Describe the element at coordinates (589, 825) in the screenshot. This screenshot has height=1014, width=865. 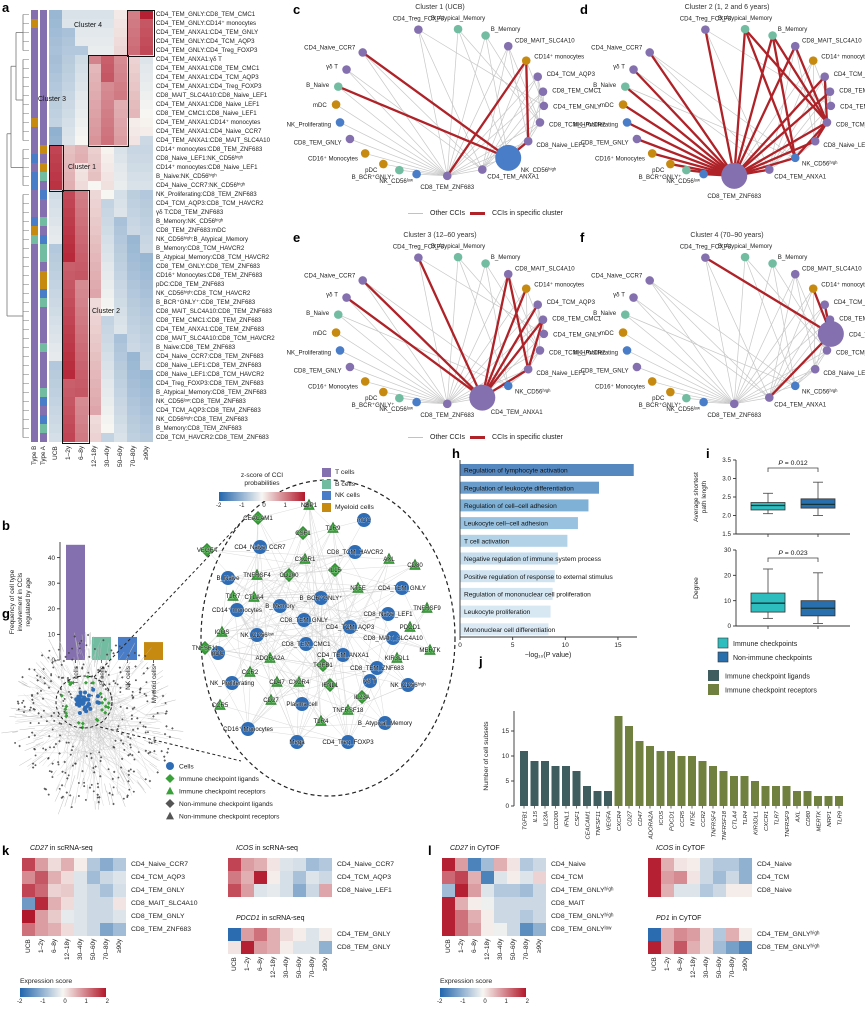
I see `svg-text: CEACAM1` at that location.